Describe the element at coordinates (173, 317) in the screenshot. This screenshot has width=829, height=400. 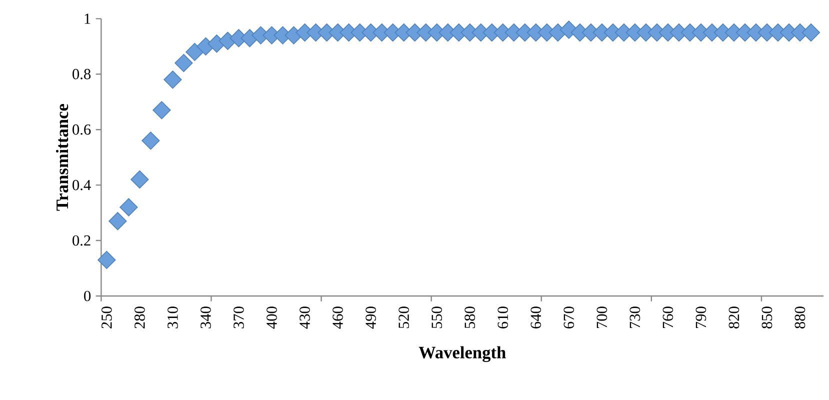
I see `x-tick-label: 310` at that location.